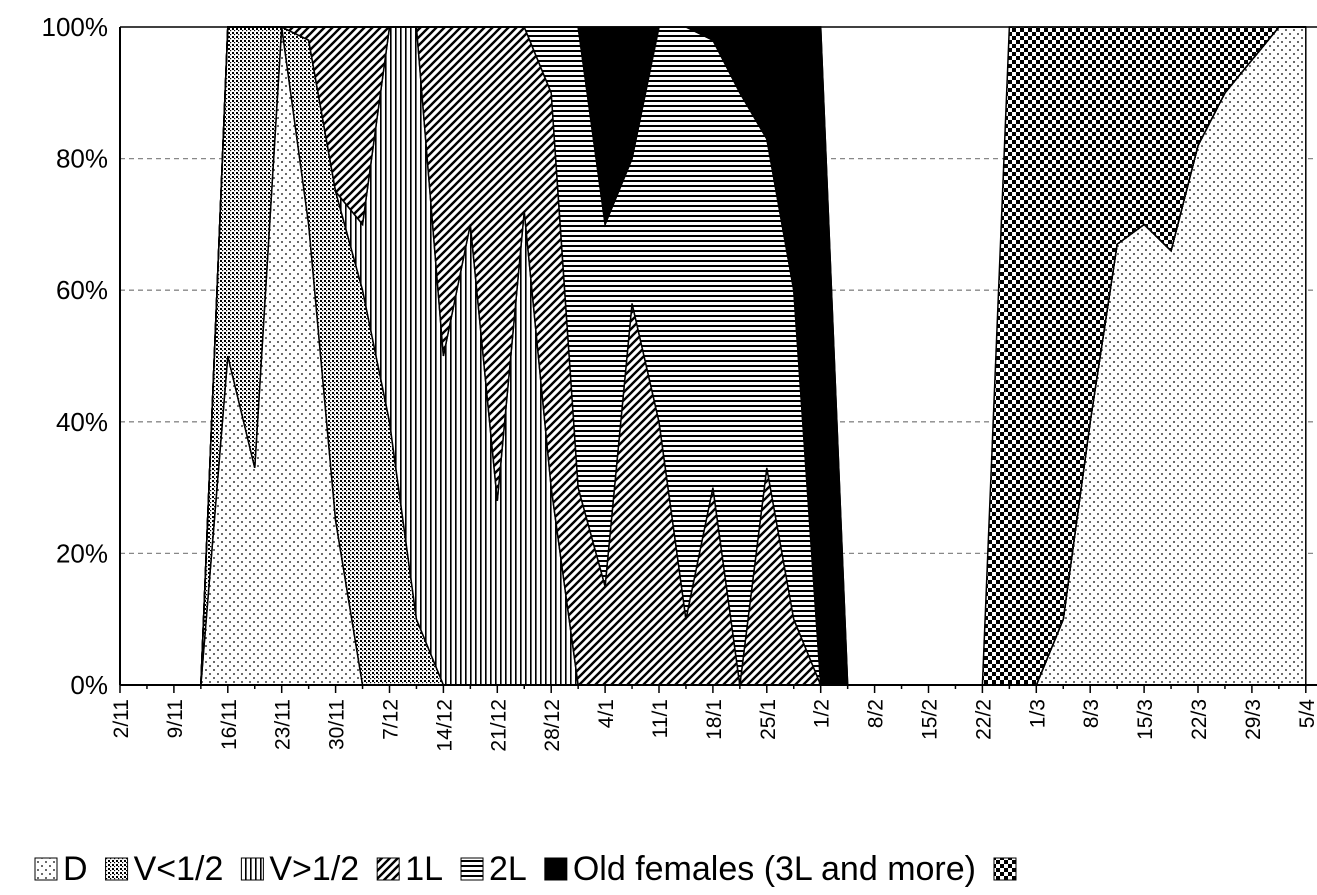 The width and height of the screenshot is (1317, 895). What do you see at coordinates (444, 725) in the screenshot?
I see `x-tick-label: 14/12` at bounding box center [444, 725].